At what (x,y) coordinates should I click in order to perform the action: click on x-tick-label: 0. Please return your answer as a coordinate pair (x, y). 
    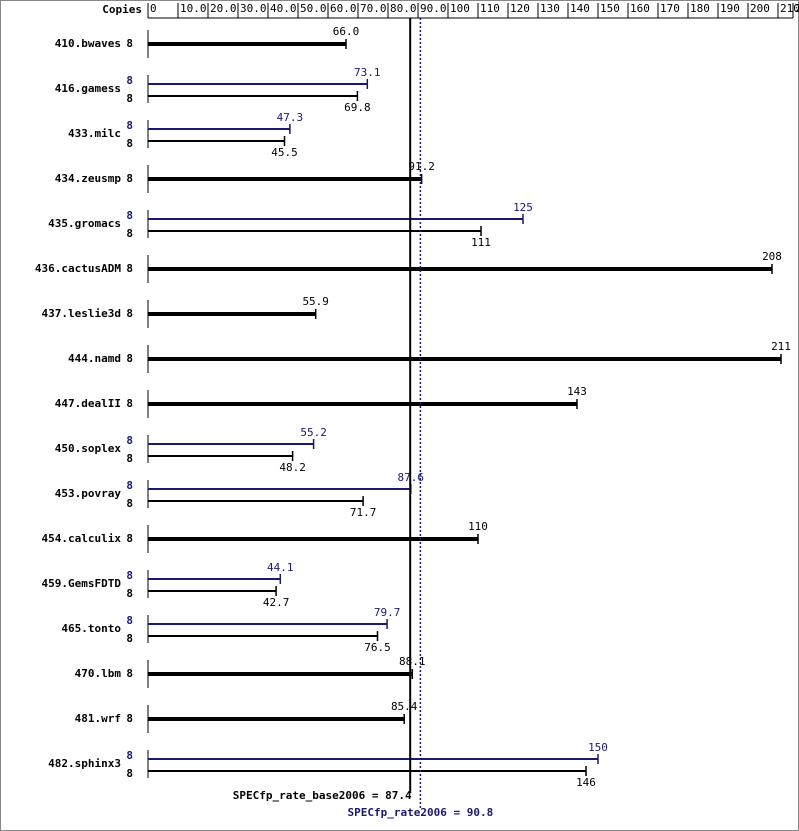
    Looking at the image, I should click on (153, 8).